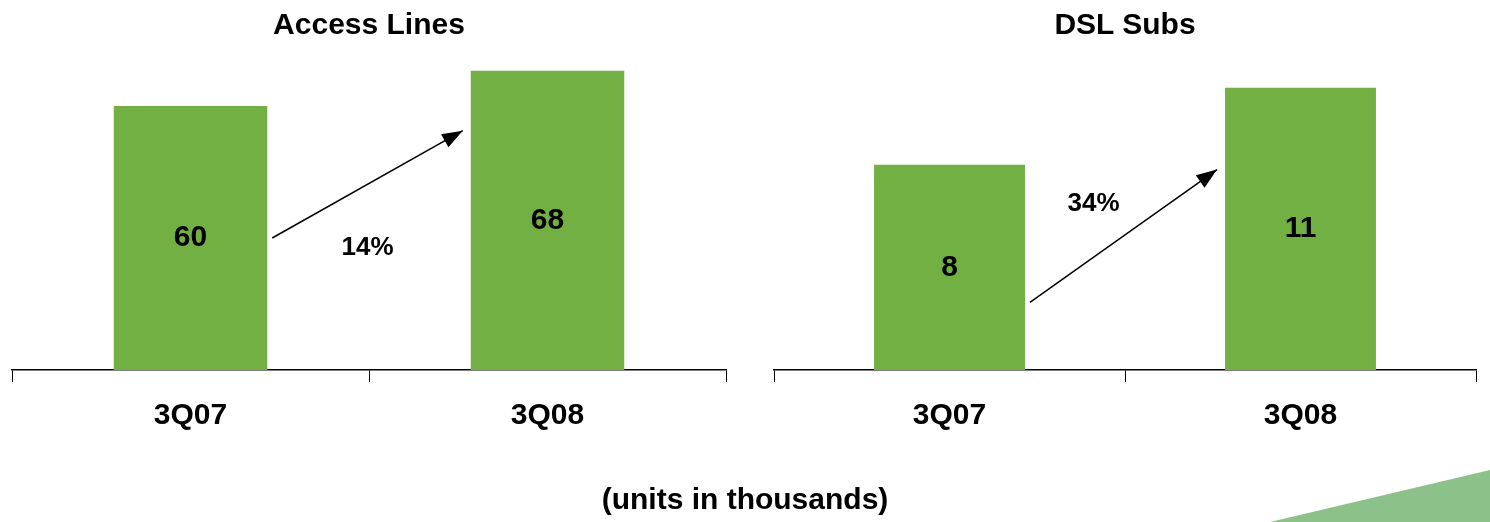 This screenshot has height=522, width=1490. What do you see at coordinates (190, 236) in the screenshot?
I see `data-label: 60` at bounding box center [190, 236].